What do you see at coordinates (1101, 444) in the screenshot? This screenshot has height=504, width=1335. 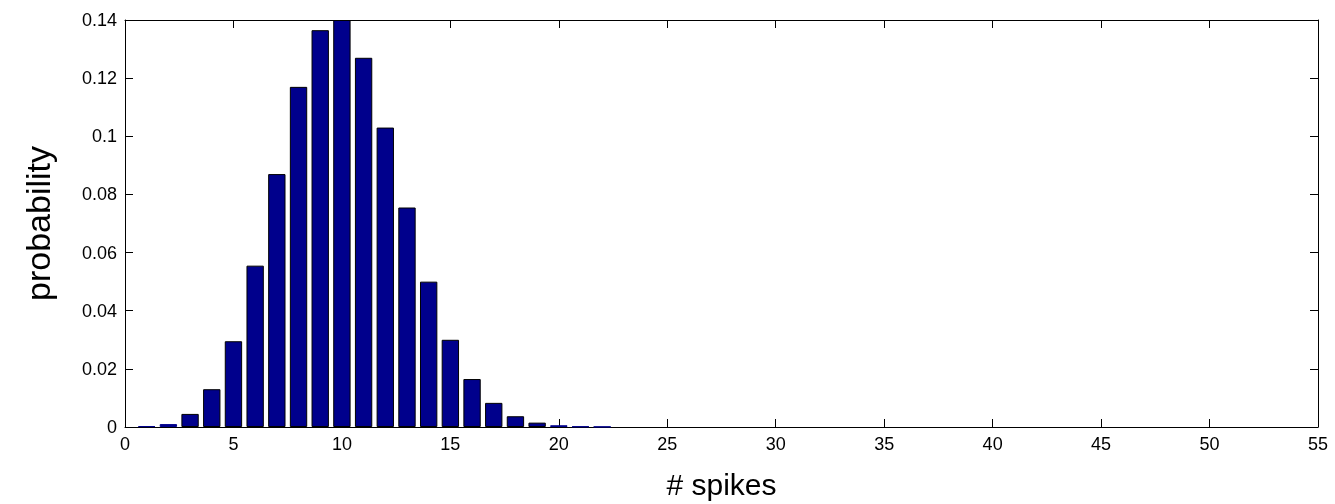 I see `x-tick-label: 45` at bounding box center [1101, 444].